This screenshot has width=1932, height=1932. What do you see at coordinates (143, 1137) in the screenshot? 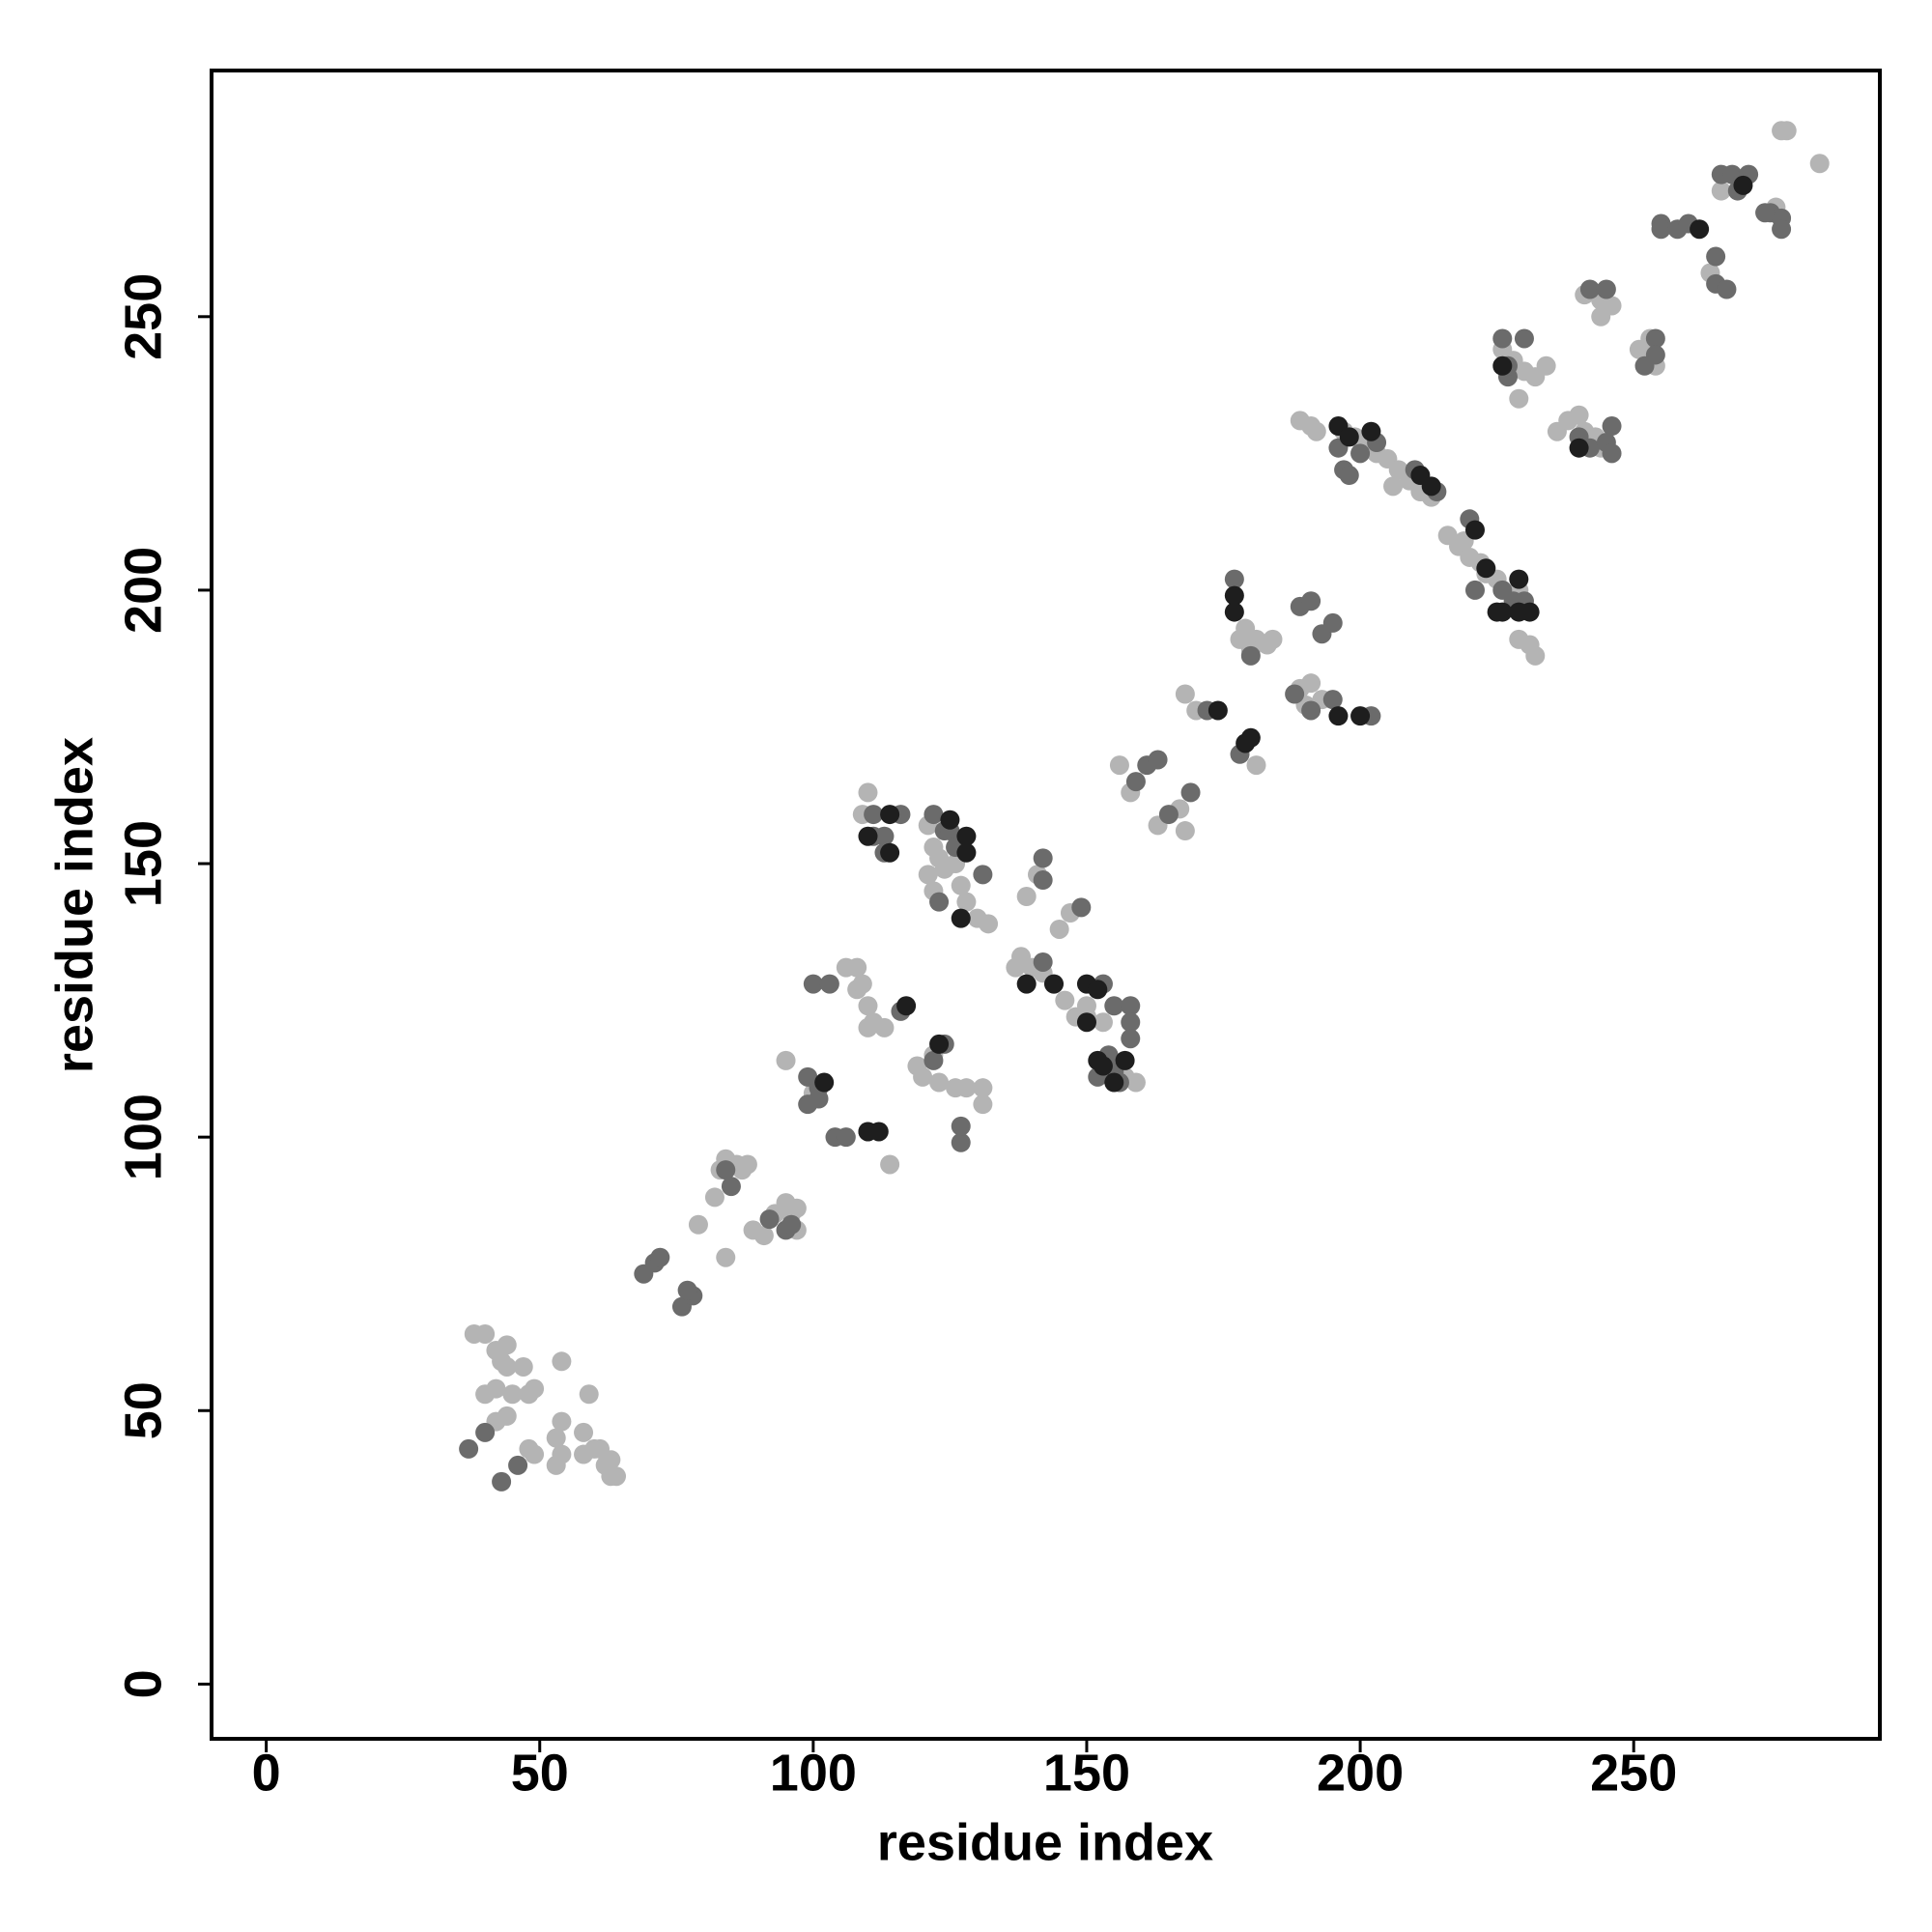
I see `y-tick-label: 100` at bounding box center [143, 1137].